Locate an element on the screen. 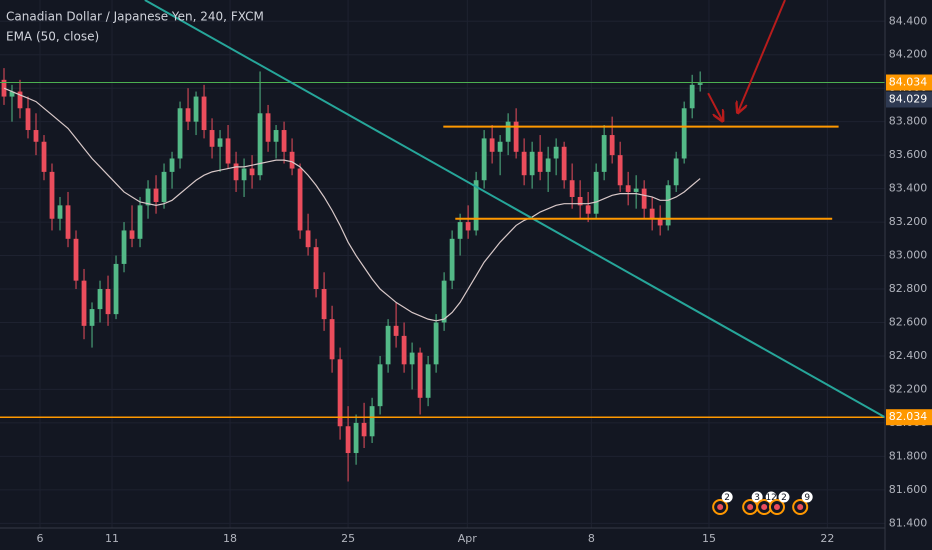  x-tick-label: 15 is located at coordinates (709, 538).